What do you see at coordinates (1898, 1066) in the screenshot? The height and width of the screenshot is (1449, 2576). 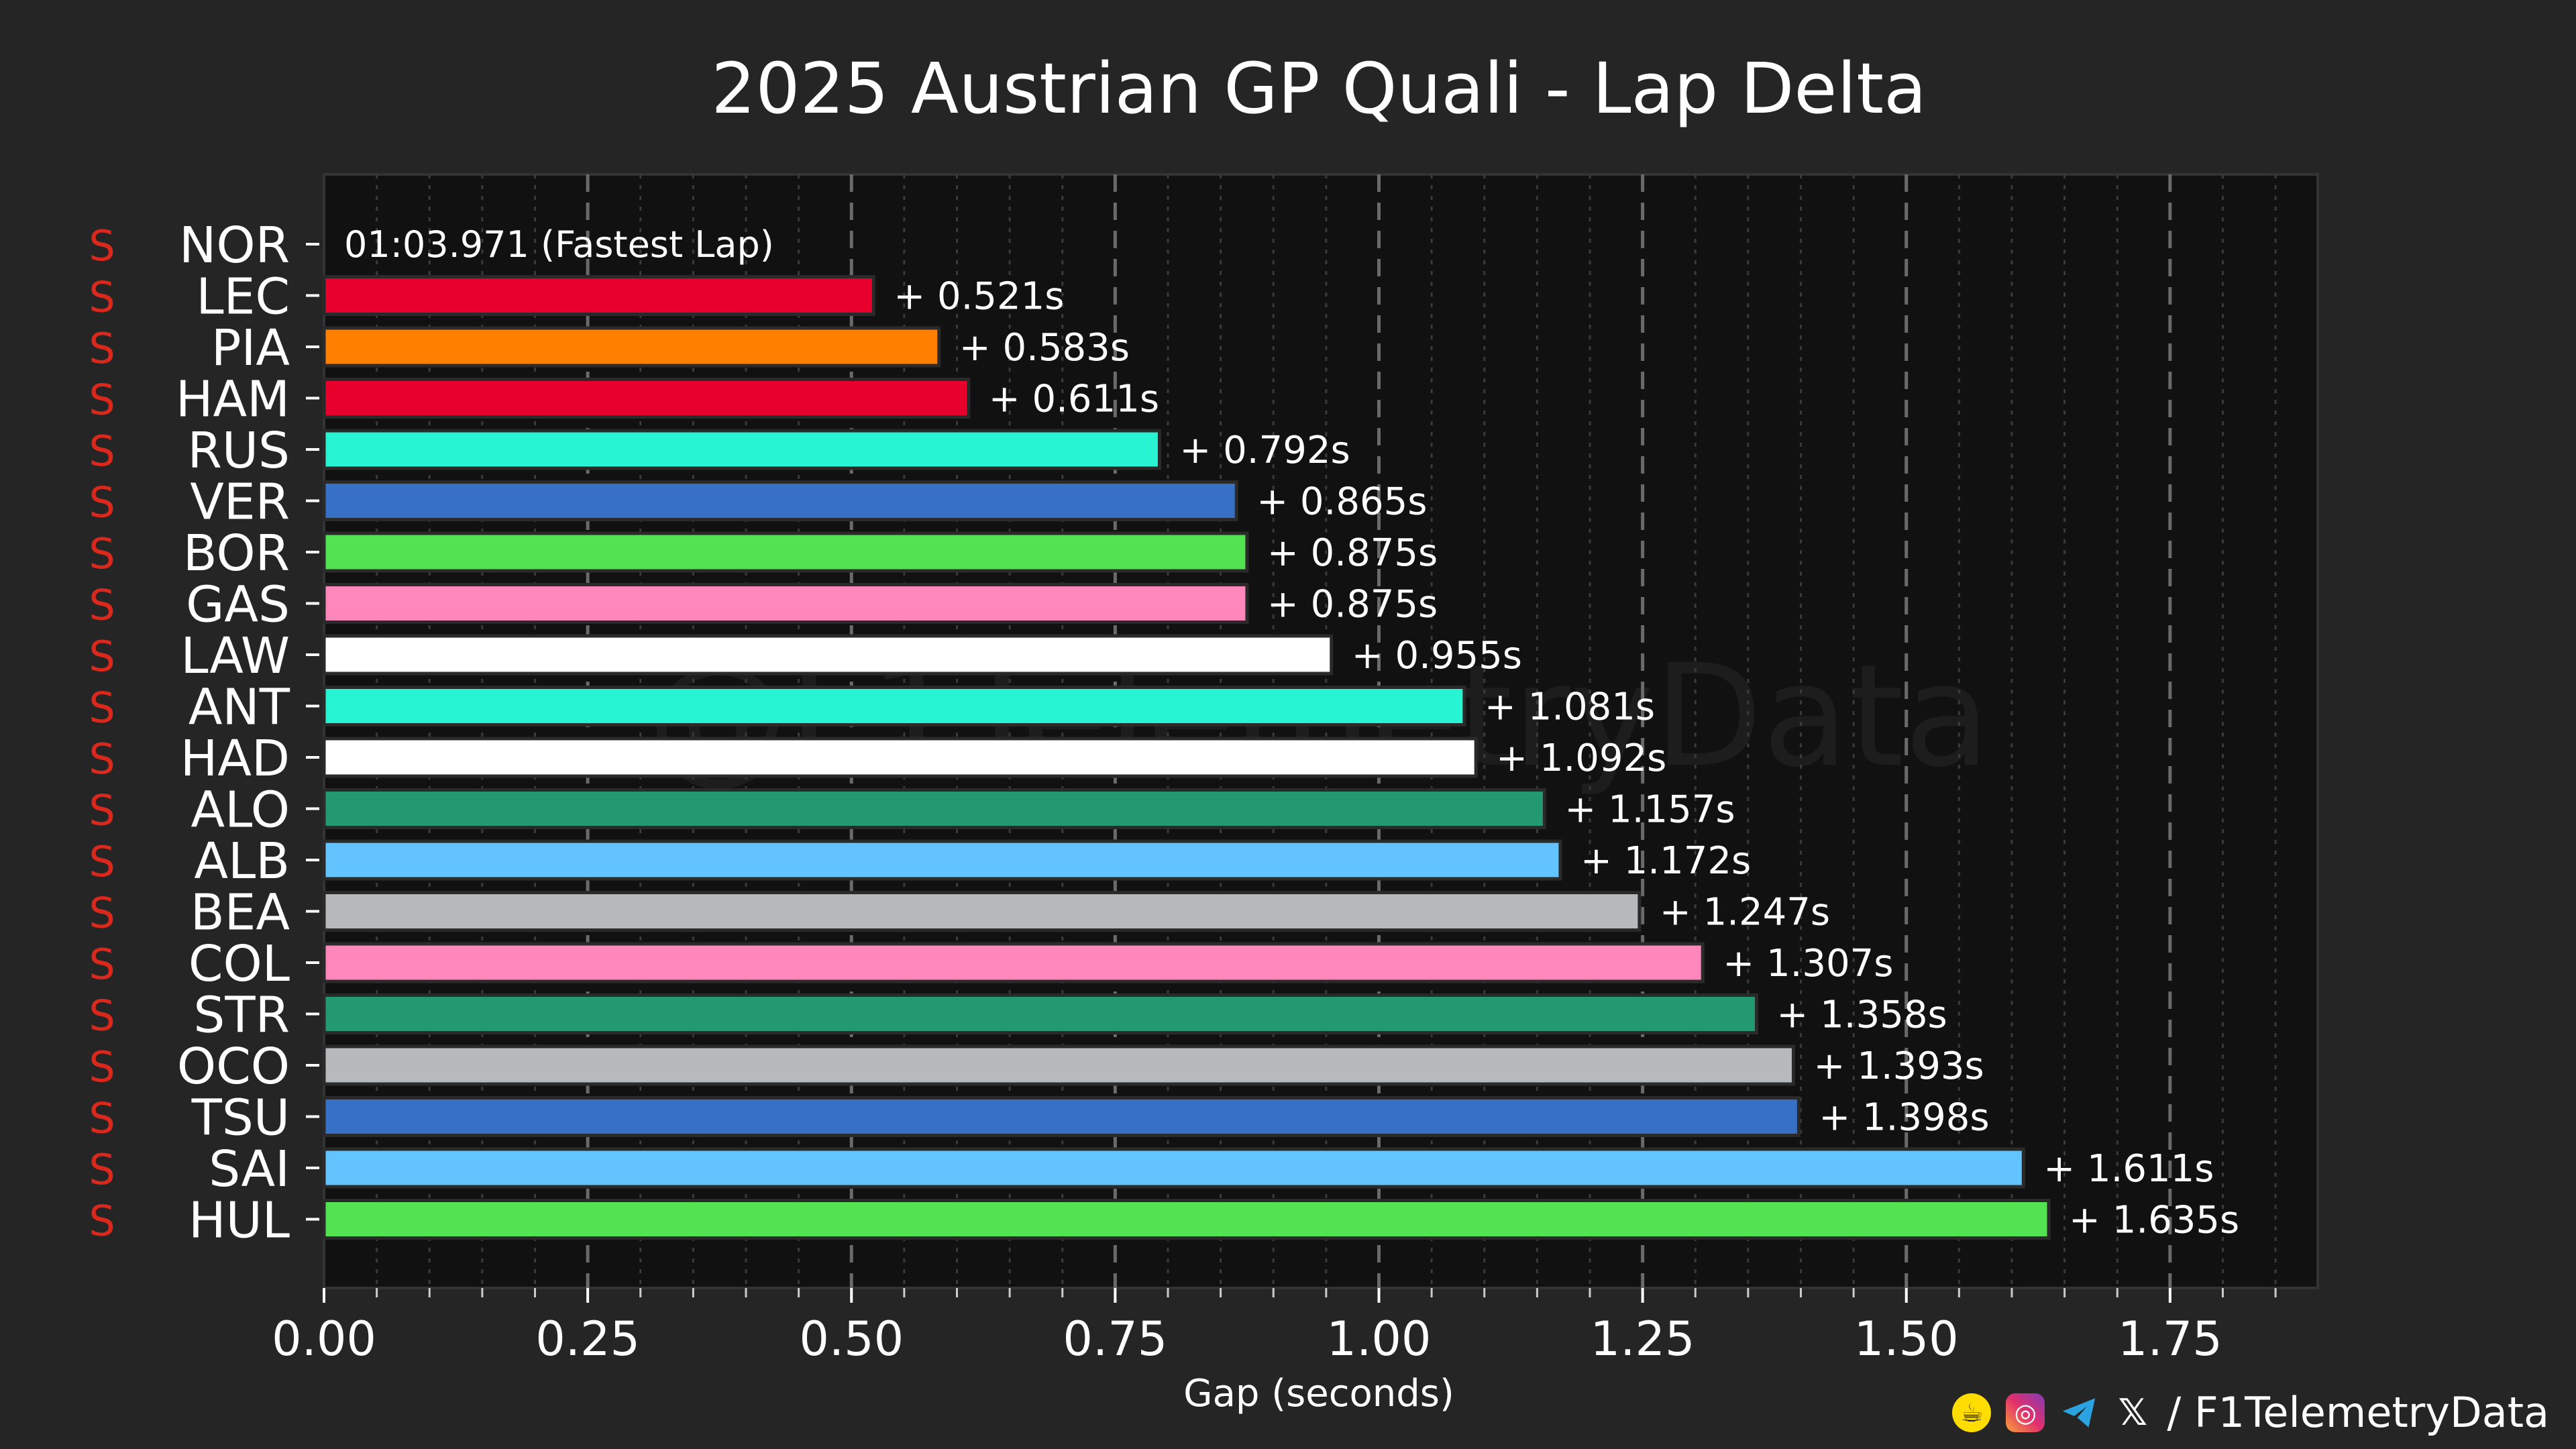 I see `value-label-oco: + 1.393s` at bounding box center [1898, 1066].